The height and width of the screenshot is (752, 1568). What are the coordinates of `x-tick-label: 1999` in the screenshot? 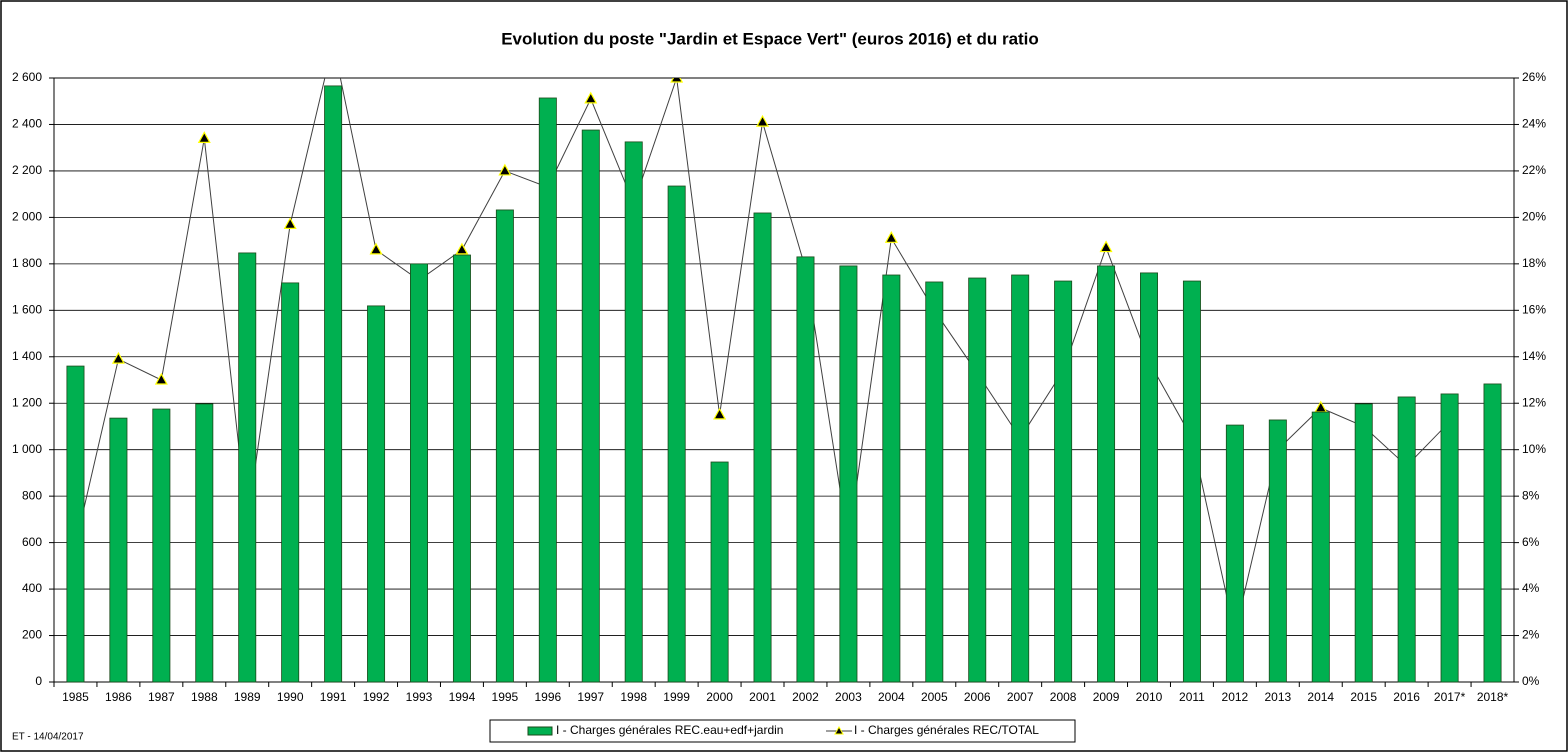 It's located at (676, 697).